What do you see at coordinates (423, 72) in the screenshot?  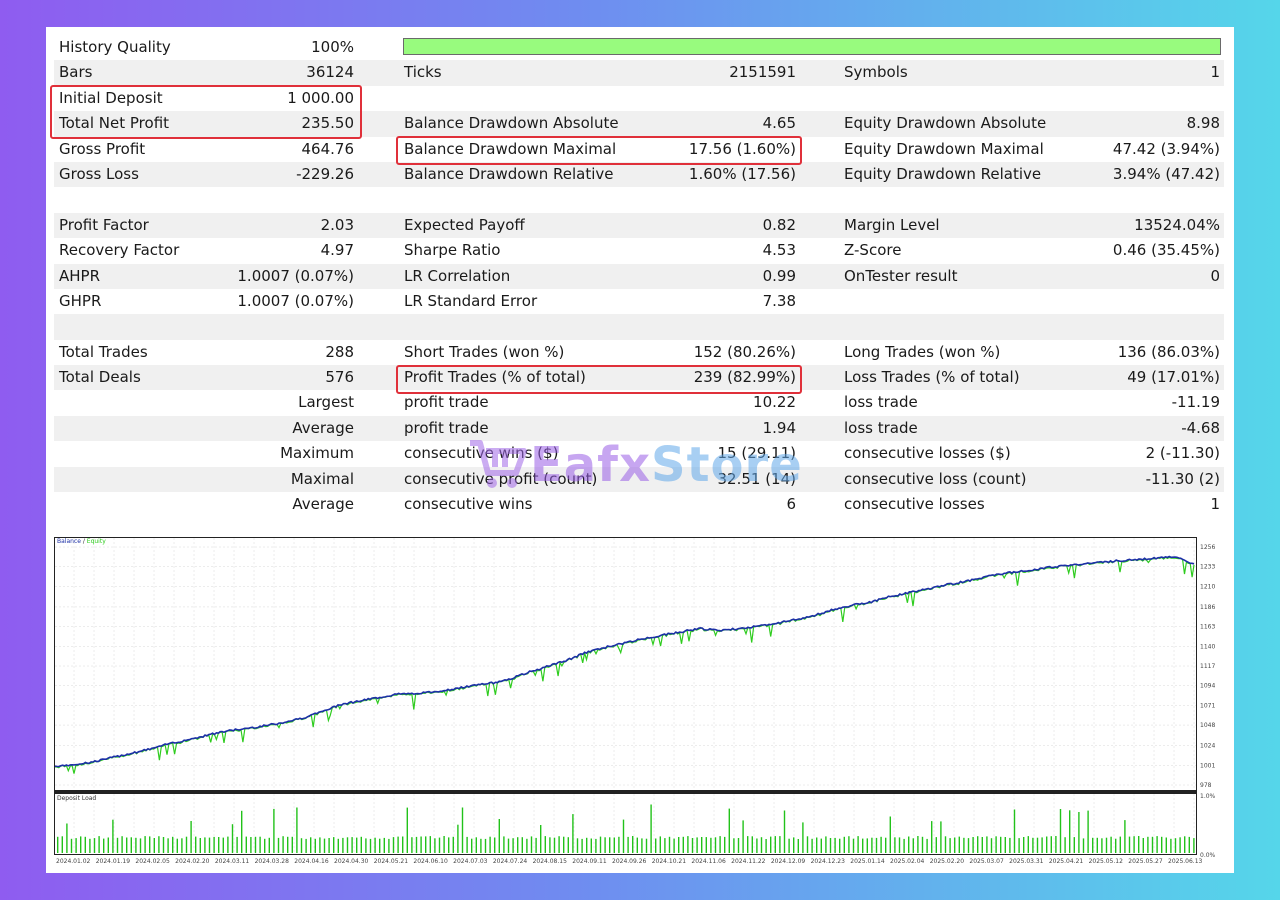 I see `metric-label: Ticks` at bounding box center [423, 72].